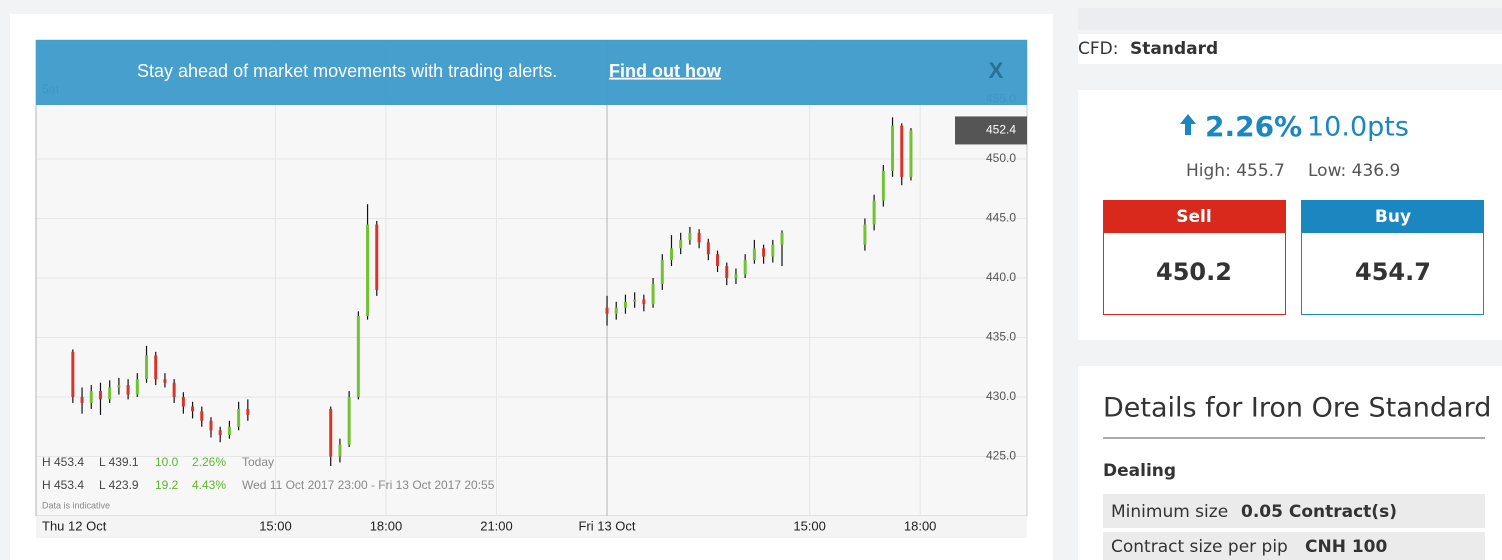  I want to click on summary-period: Today, so click(258, 462).